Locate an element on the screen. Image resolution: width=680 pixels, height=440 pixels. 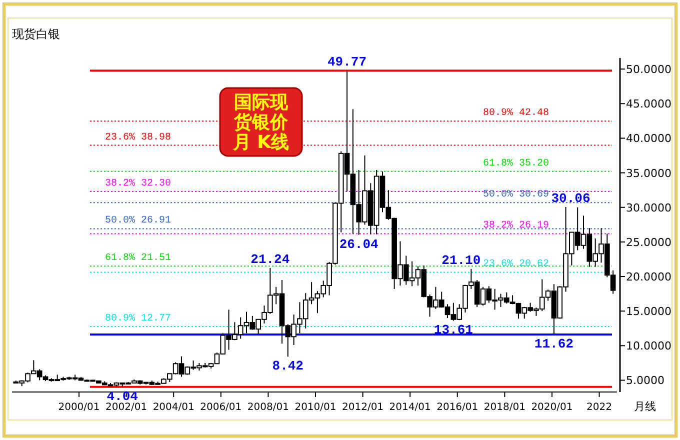
x-tick-label: 2002/01 is located at coordinates (127, 407).